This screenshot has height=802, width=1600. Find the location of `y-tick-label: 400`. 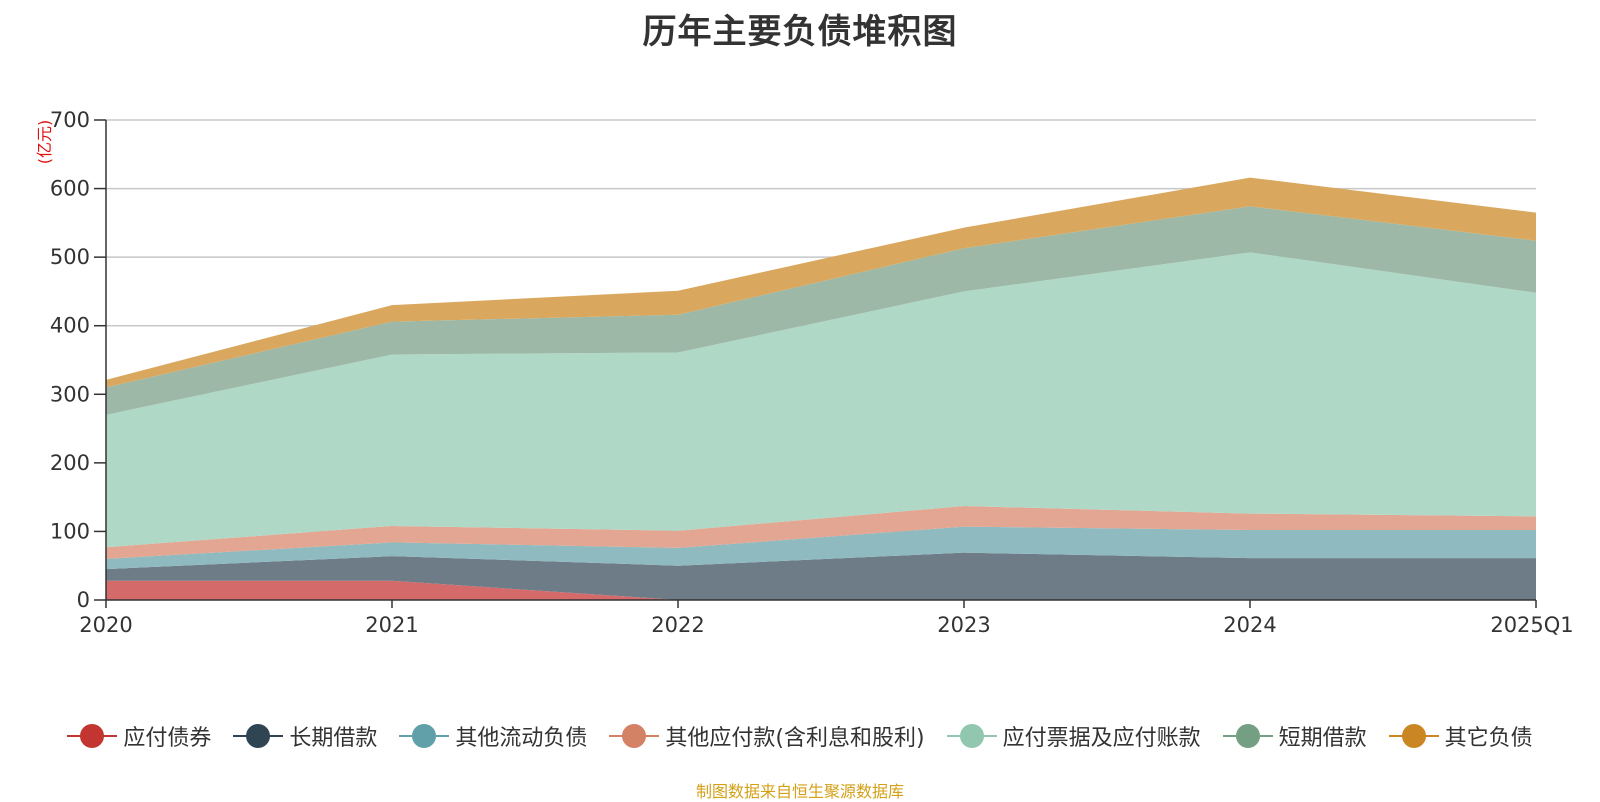

y-tick-label: 400 is located at coordinates (70, 326).